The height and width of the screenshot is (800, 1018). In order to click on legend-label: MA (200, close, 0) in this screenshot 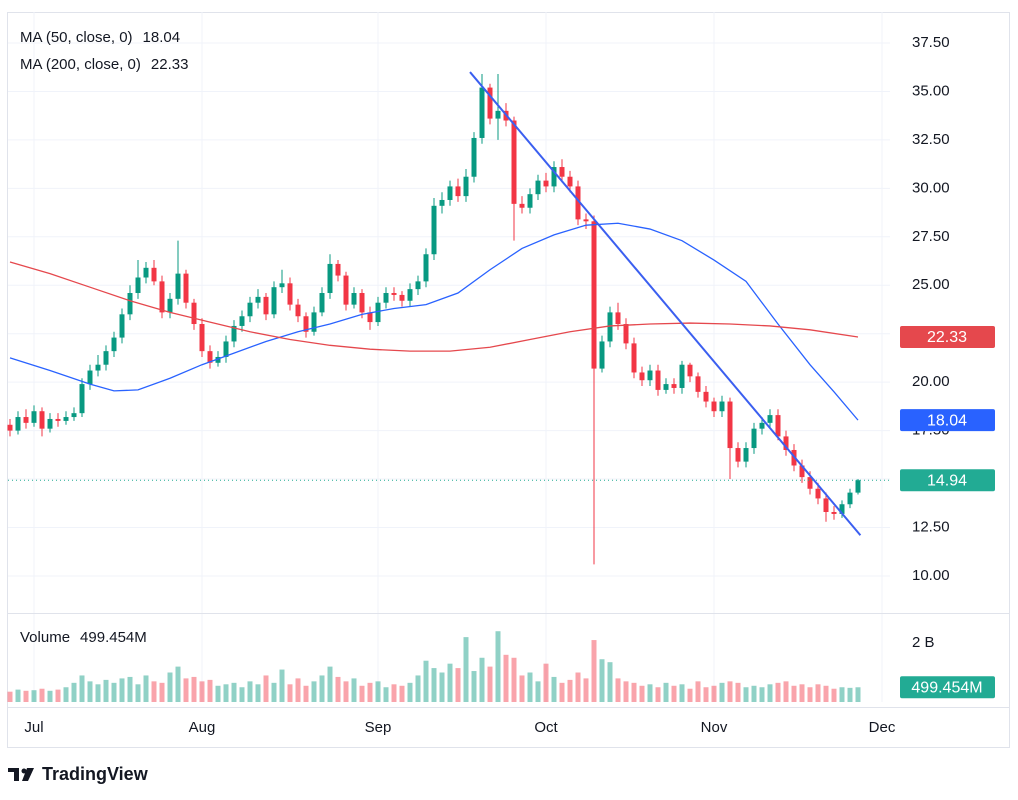, I will do `click(80, 64)`.